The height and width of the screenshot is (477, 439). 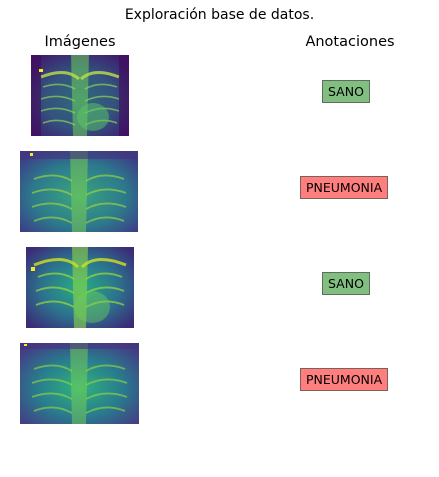 I want to click on annotation-label-4: PNEUMONIA, so click(x=344, y=379).